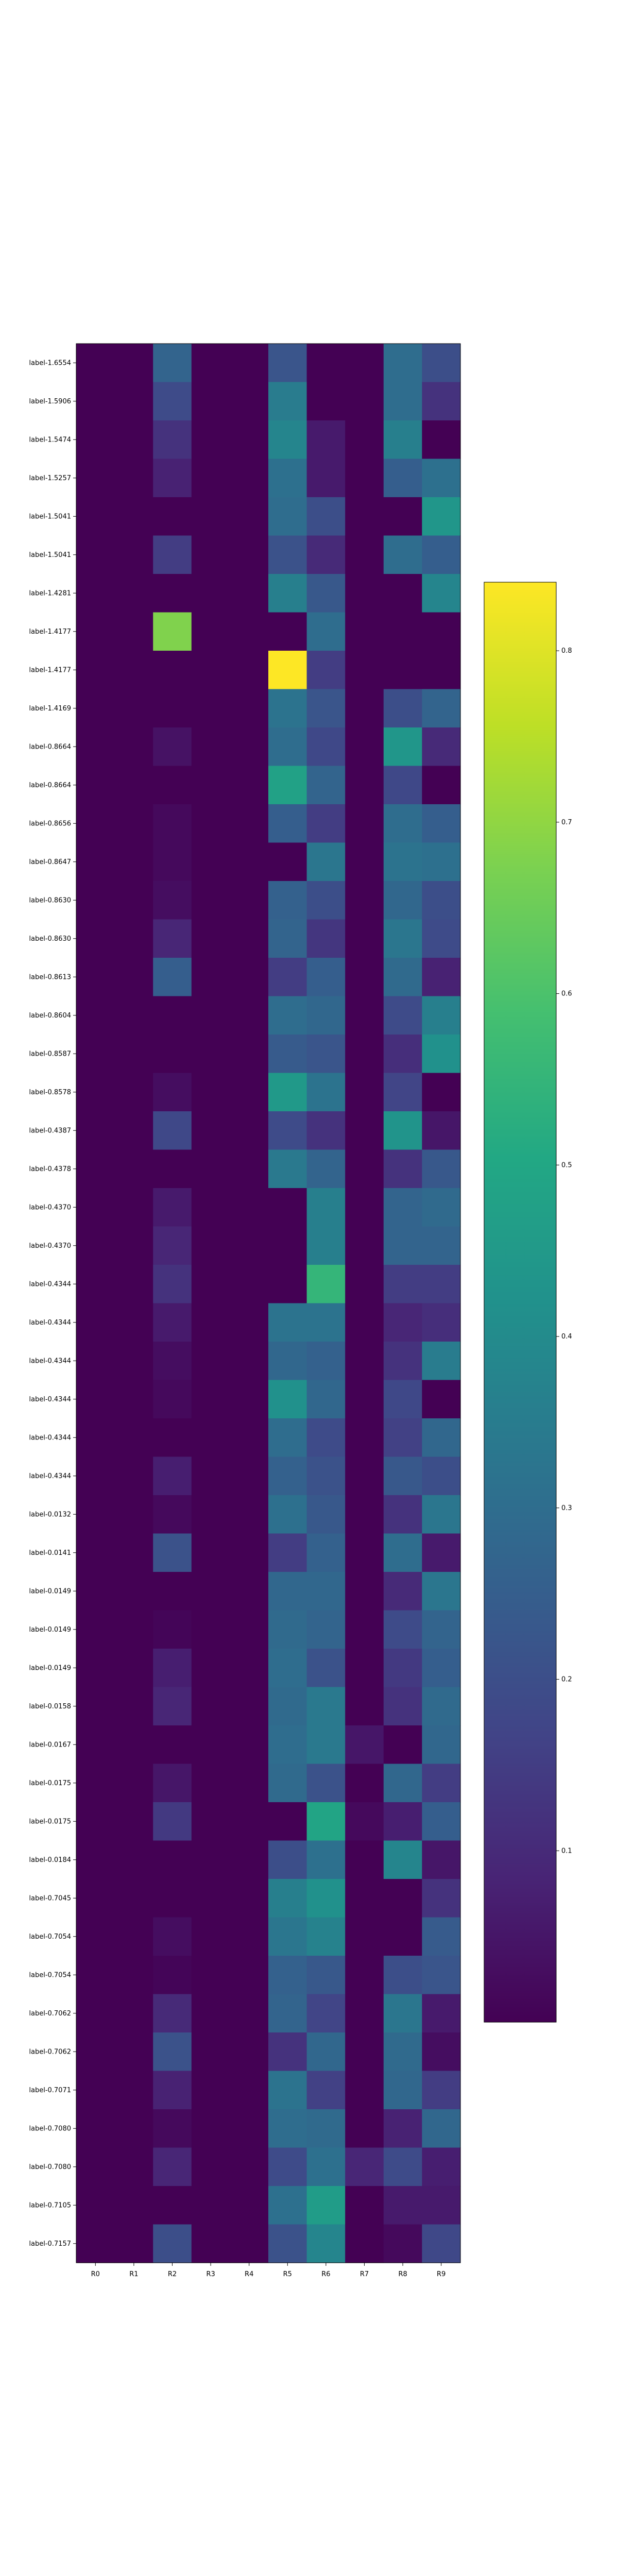 The image size is (618, 2576). I want to click on y-tick-label: label-0.8664, so click(50, 747).